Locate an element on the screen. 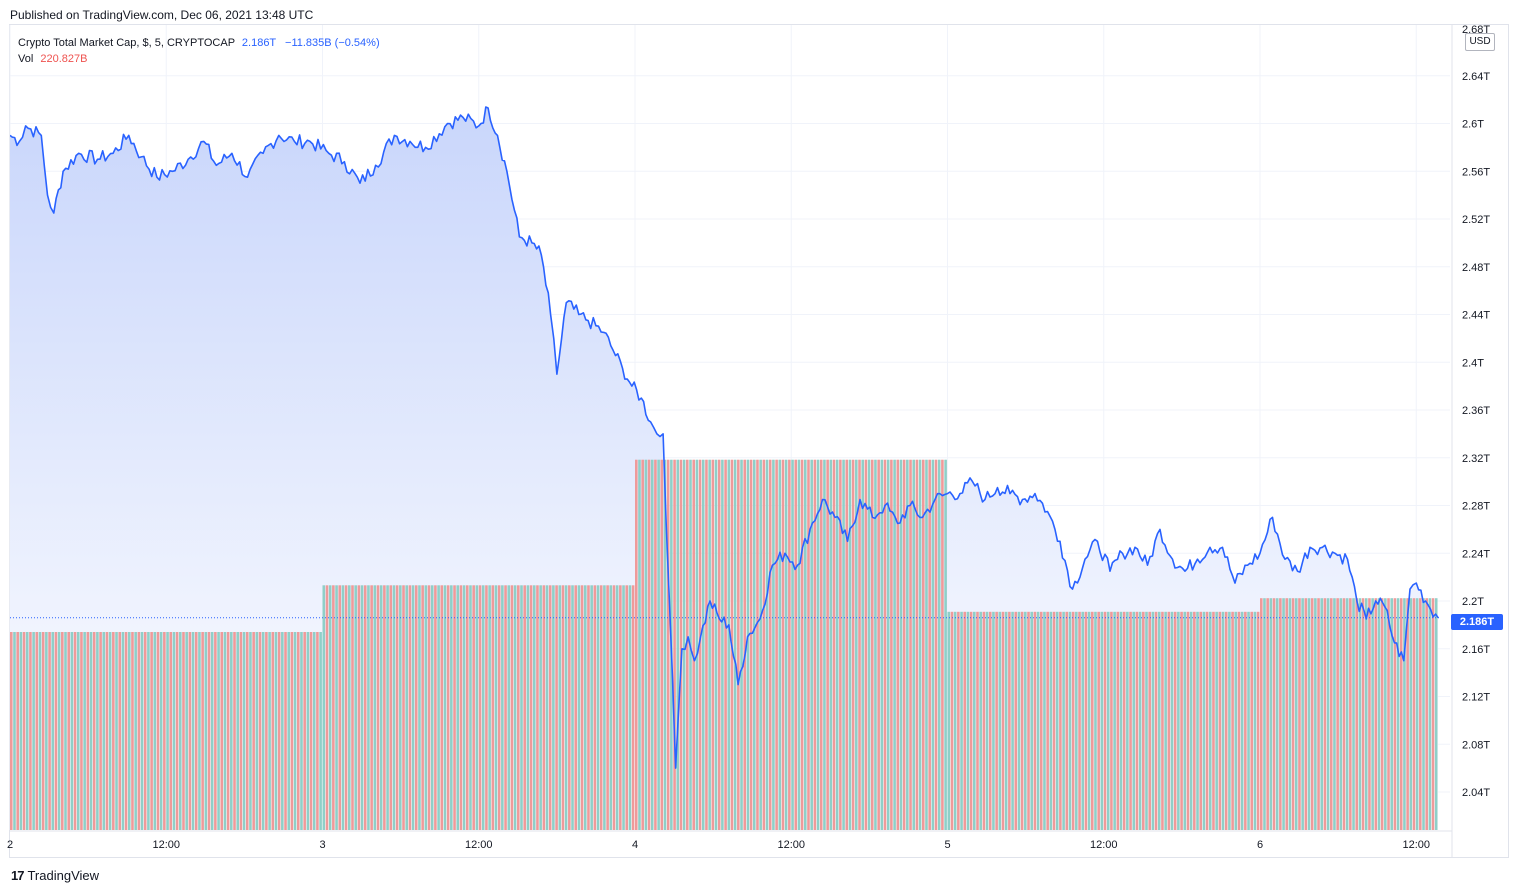 This screenshot has width=1519, height=893. tradingview-brand: TradingView is located at coordinates (63, 875).